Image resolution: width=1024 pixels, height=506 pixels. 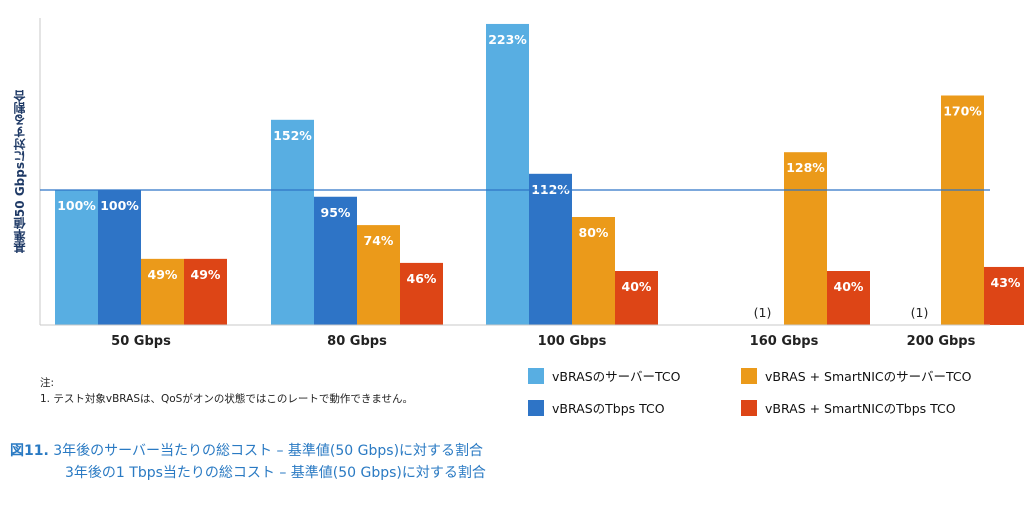 What do you see at coordinates (572, 341) in the screenshot?
I see `x-tick-label: 100 Gbps` at bounding box center [572, 341].